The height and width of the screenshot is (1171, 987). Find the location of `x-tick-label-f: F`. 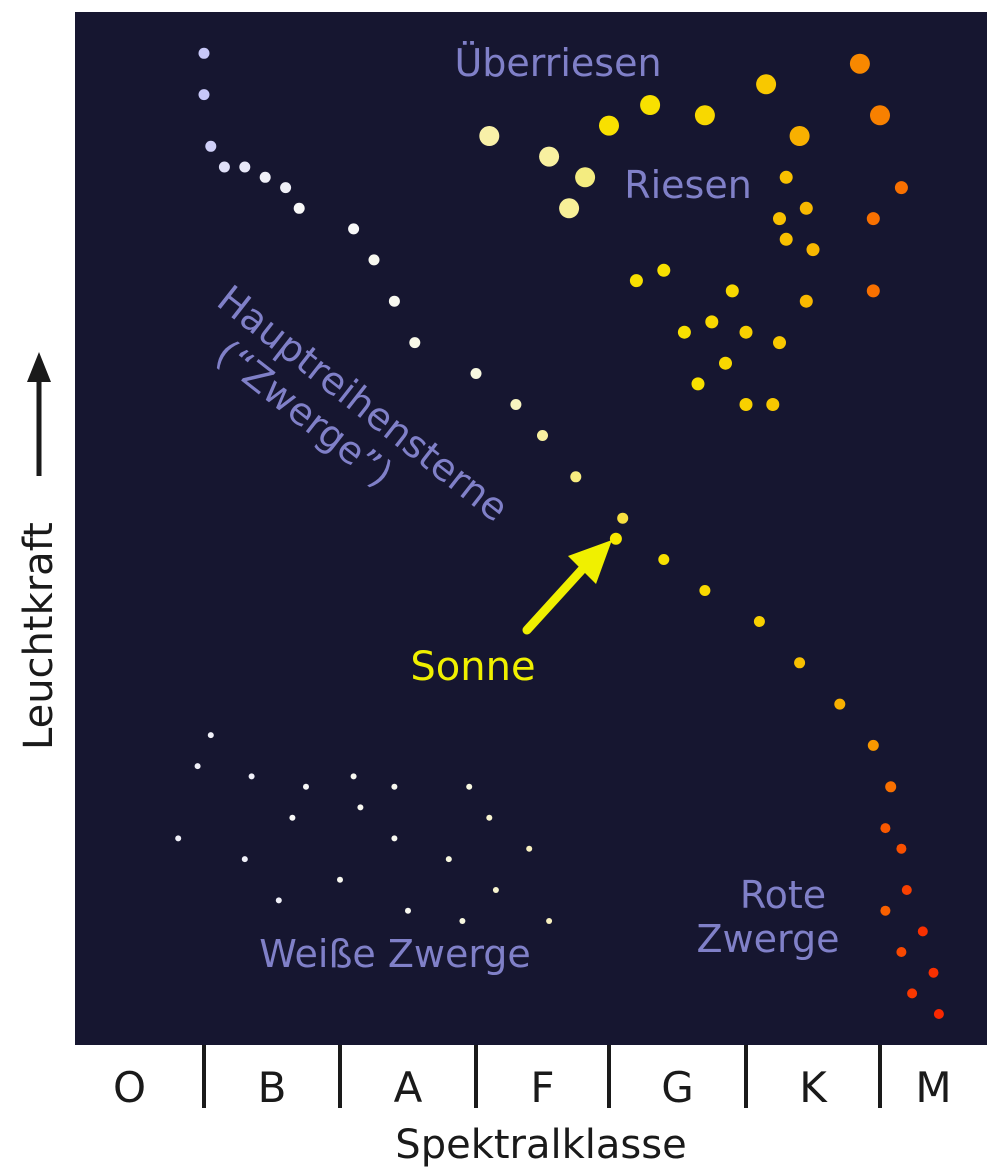

x-tick-label-f: F is located at coordinates (542, 1087).